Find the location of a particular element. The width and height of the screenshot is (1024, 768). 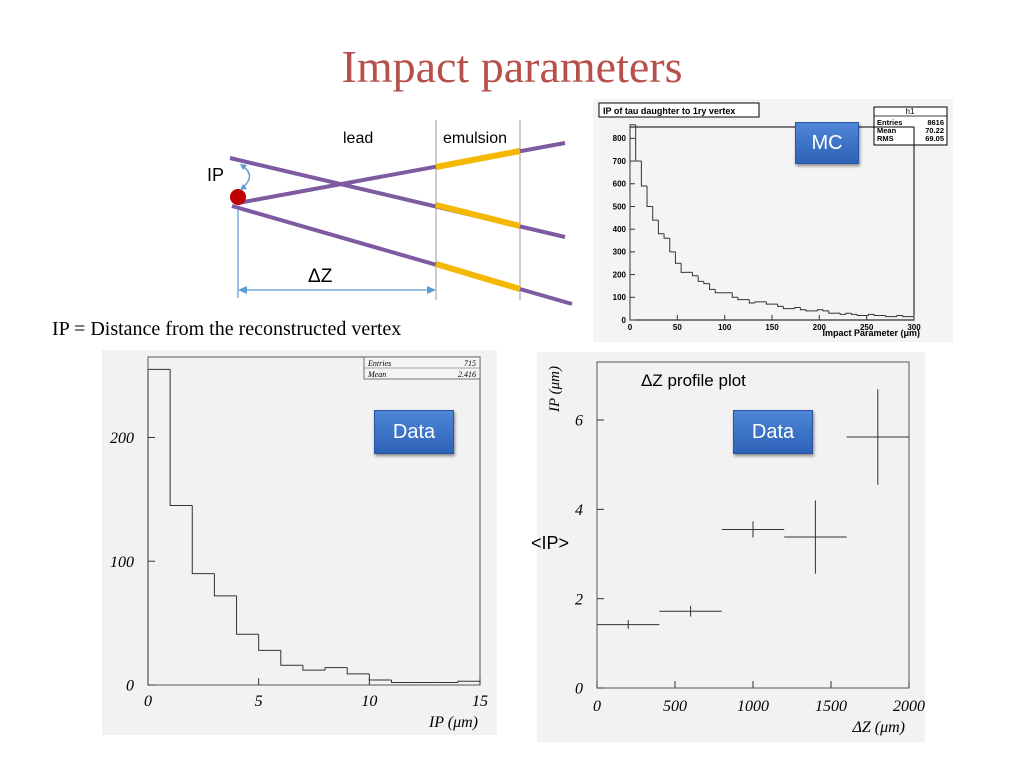

data-stats-mean-value: 2.416 is located at coordinates (467, 374).